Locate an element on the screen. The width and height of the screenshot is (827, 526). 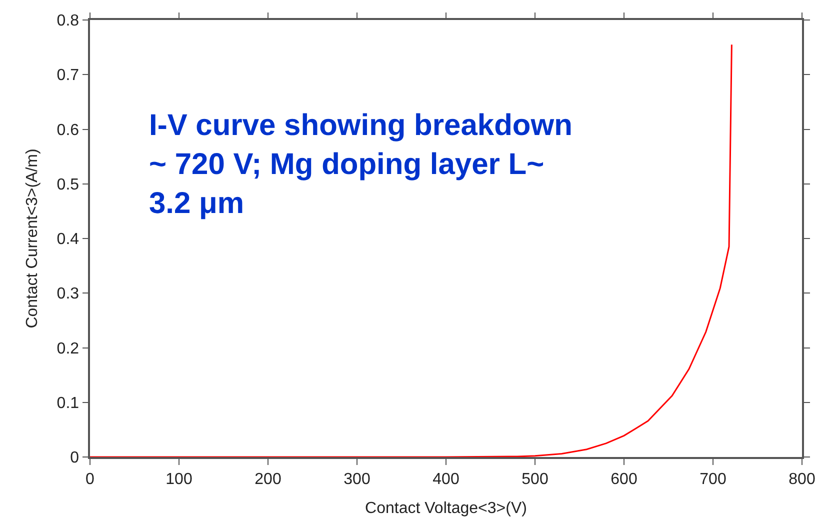
y-tick-label: 0.5 is located at coordinates (68, 185).